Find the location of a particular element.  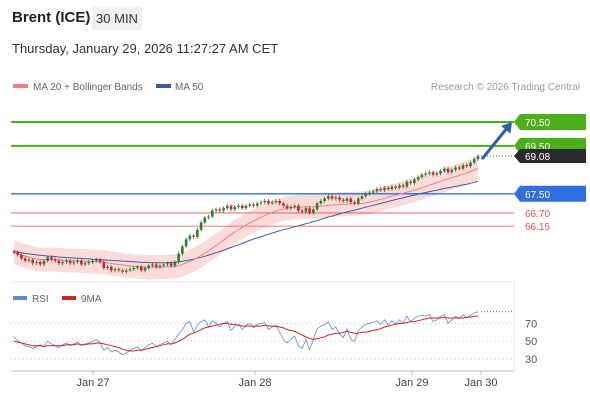

rsi-gridlines: 70 50 30 is located at coordinates (274, 342).